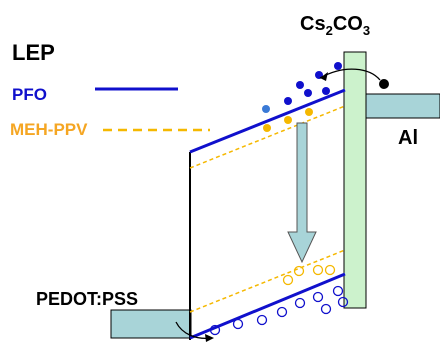  Describe the element at coordinates (87, 299) in the screenshot. I see `pedot-pss-label: PEDOT:PSS` at that location.